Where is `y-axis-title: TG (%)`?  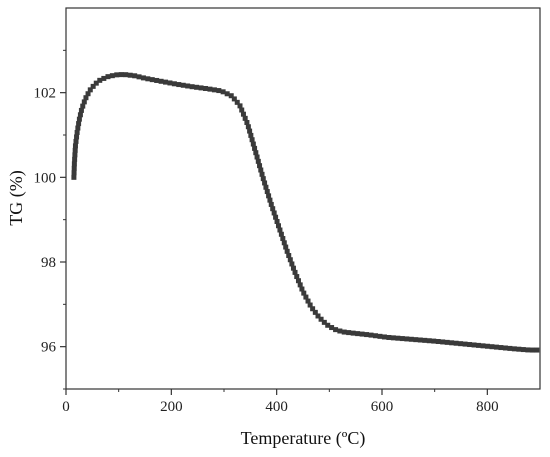
y-axis-title: TG (%) is located at coordinates (16, 197).